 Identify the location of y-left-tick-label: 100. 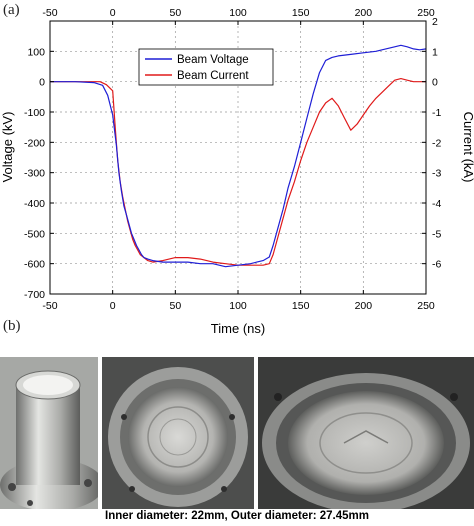
(36, 52).